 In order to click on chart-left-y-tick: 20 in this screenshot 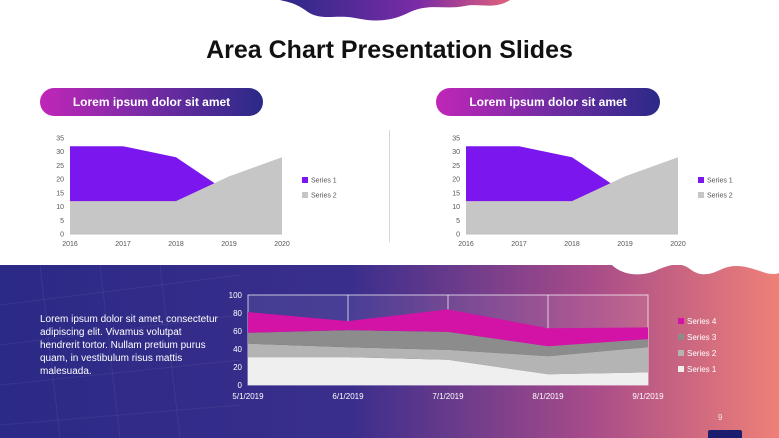, I will do `click(60, 180)`.